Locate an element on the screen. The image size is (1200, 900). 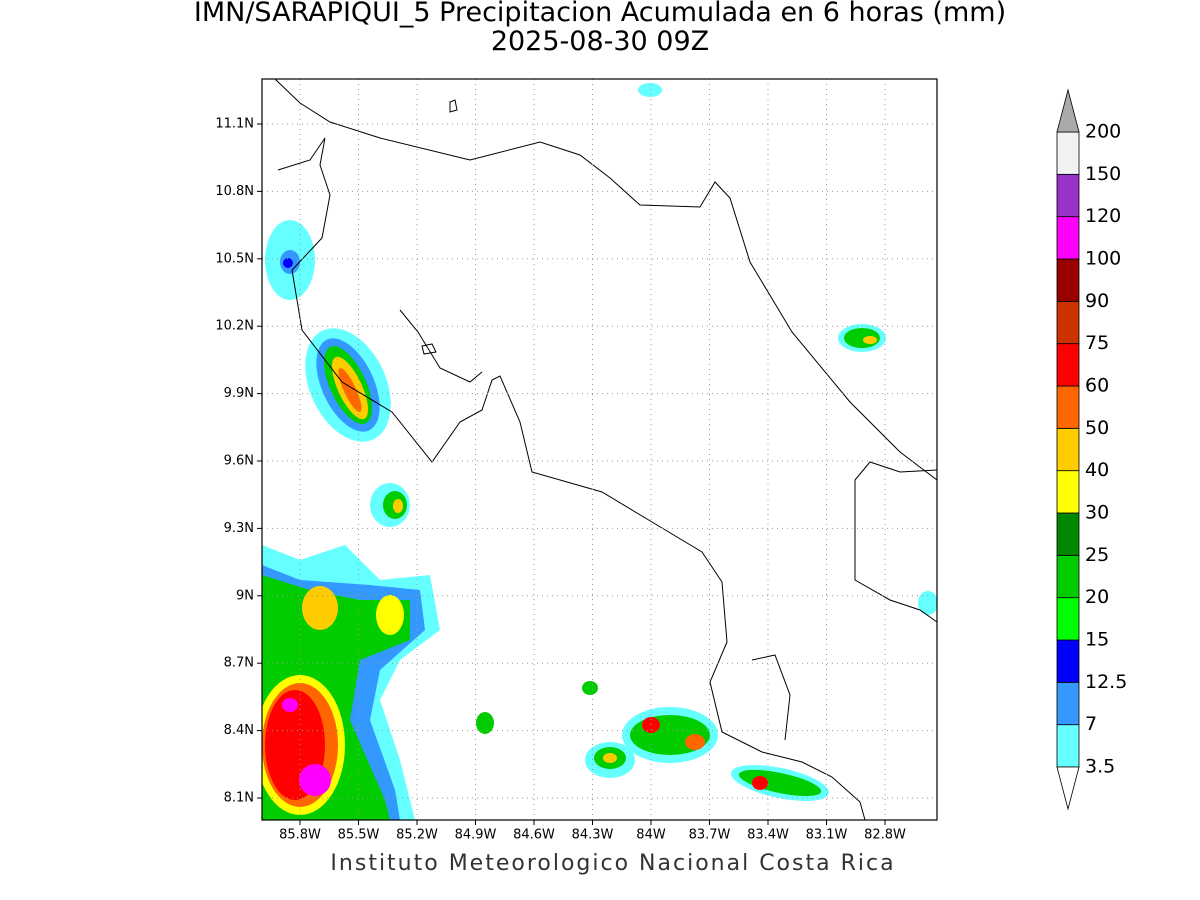
colorbar-label: 75 is located at coordinates (1097, 343).